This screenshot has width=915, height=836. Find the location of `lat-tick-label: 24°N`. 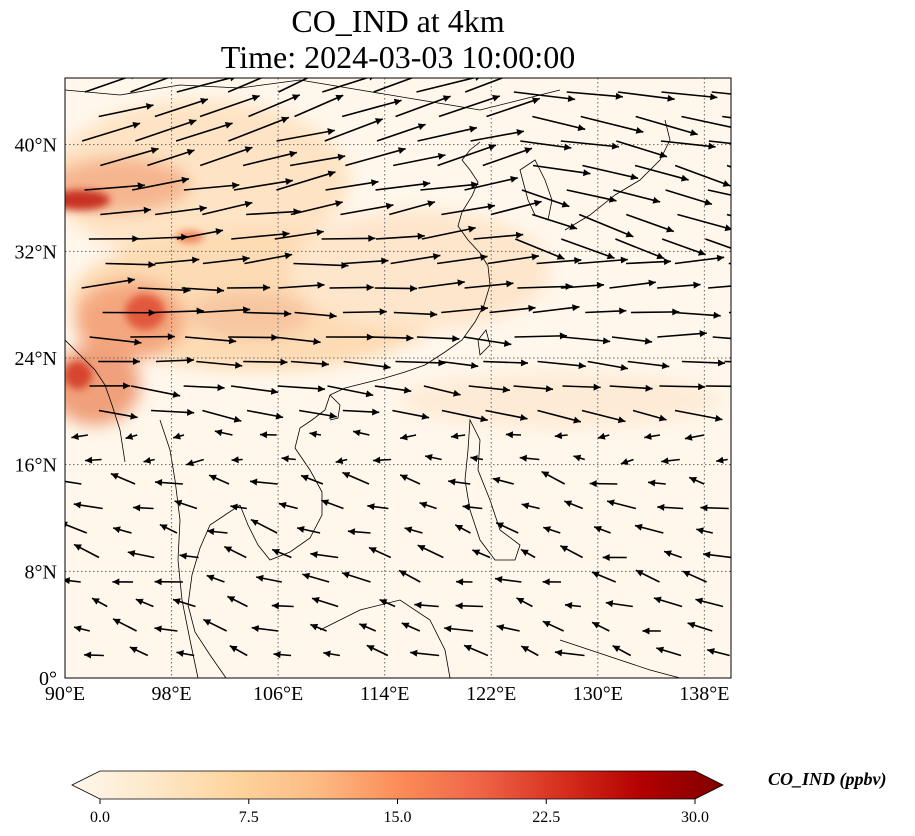

lat-tick-label: 24°N is located at coordinates (36, 359).